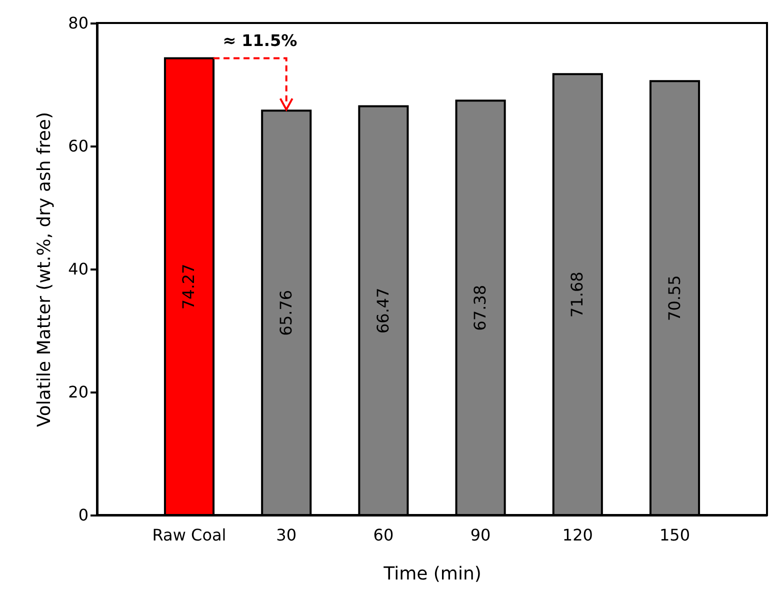 This screenshot has width=771, height=598. I want to click on data-label: 70.55, so click(674, 298).